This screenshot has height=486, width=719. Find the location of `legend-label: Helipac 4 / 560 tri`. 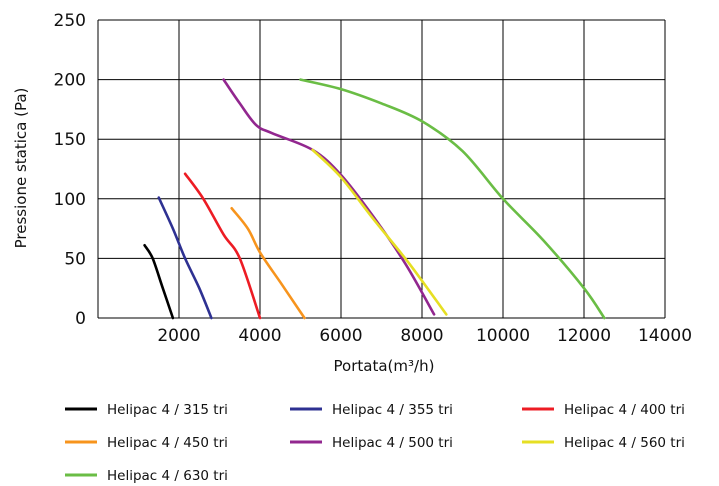

legend-label: Helipac 4 / 560 tri is located at coordinates (624, 443).